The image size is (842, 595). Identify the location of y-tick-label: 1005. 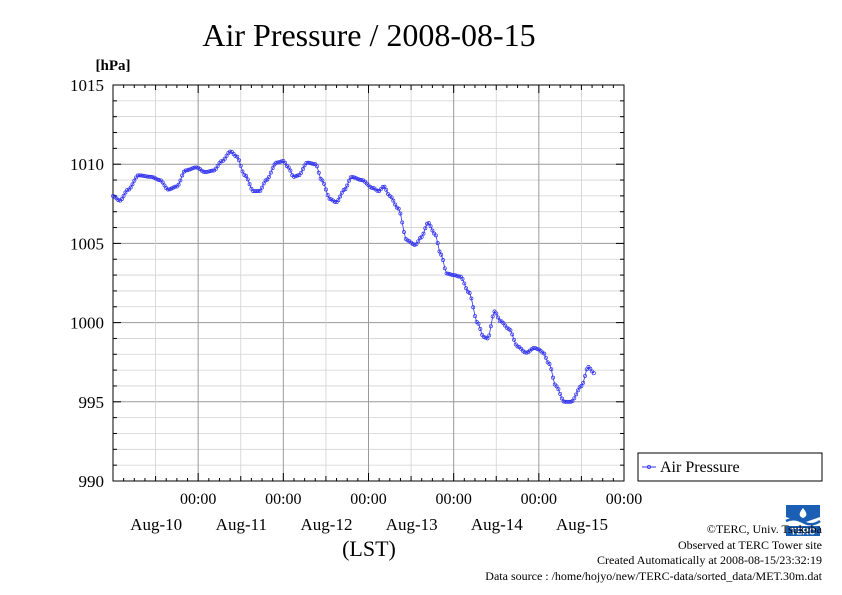
(87, 243).